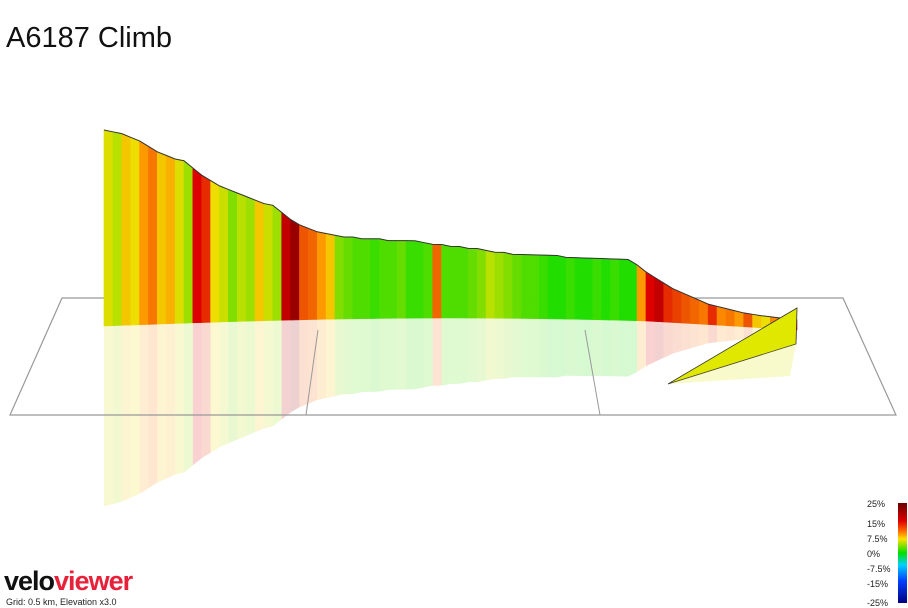  What do you see at coordinates (61, 602) in the screenshot?
I see `grid-scale-note: Grid: 0.5 km, Elevation x3.0` at bounding box center [61, 602].